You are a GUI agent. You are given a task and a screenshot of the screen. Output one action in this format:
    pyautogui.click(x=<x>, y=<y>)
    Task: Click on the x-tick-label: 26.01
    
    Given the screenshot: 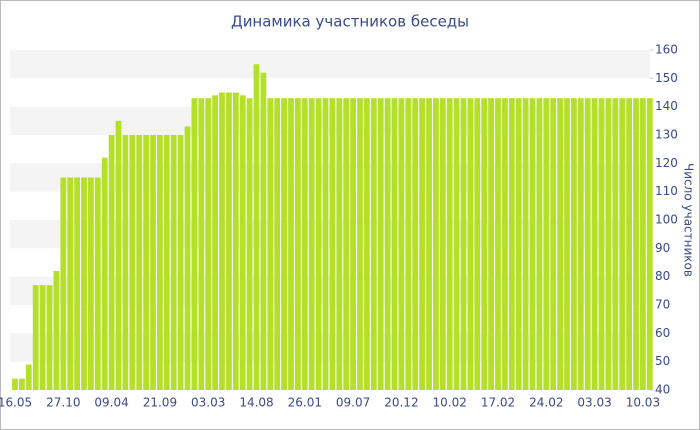 What is the action you would take?
    pyautogui.click(x=305, y=403)
    